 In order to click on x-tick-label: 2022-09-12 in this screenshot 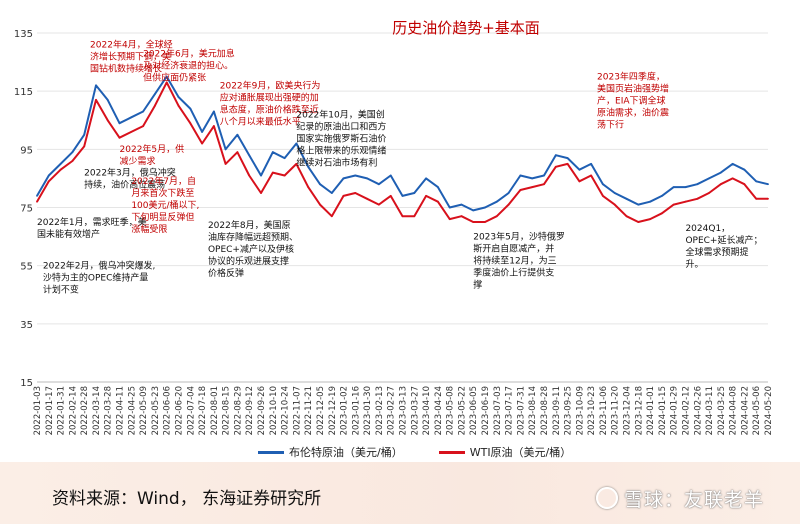, I will do `click(250, 410)`.